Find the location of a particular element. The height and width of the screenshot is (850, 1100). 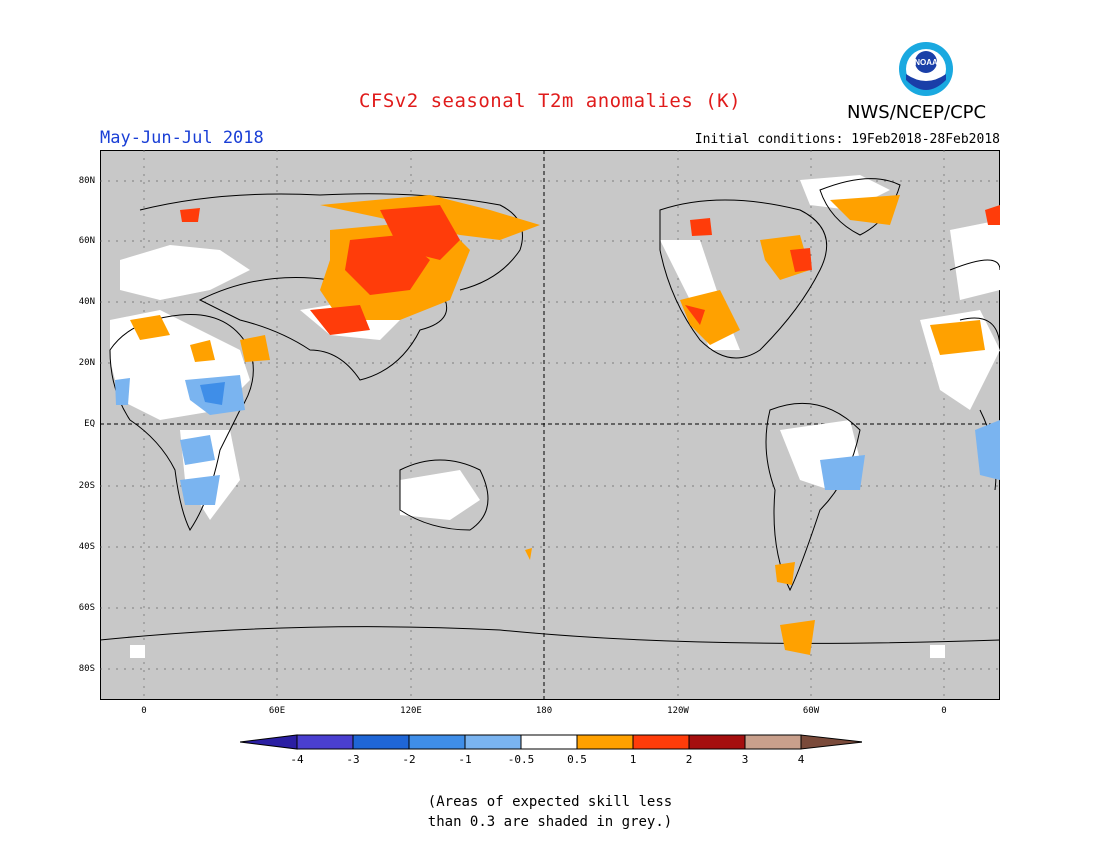

lon-label: 120W is located at coordinates (678, 711).